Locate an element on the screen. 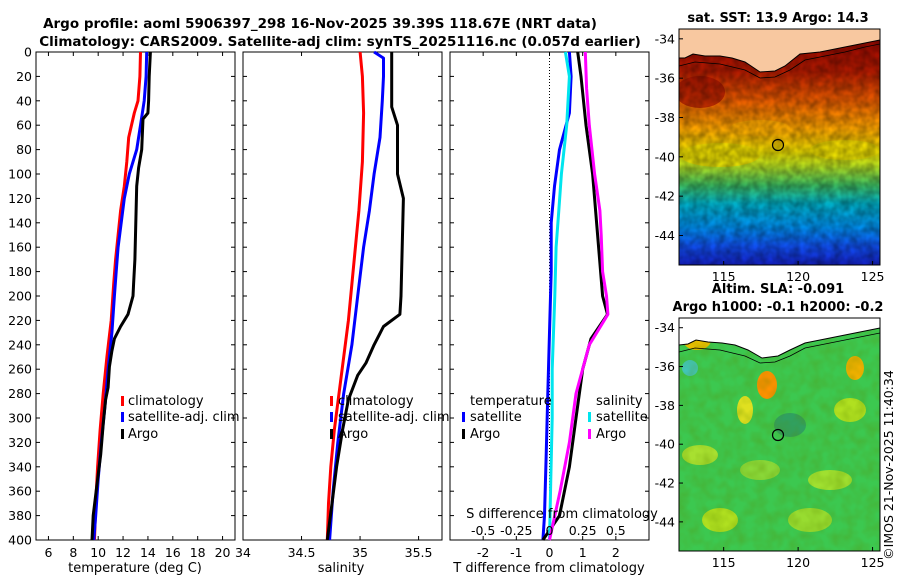 This screenshot has width=900, height=580. y-tick-label: 400 is located at coordinates (20, 540).